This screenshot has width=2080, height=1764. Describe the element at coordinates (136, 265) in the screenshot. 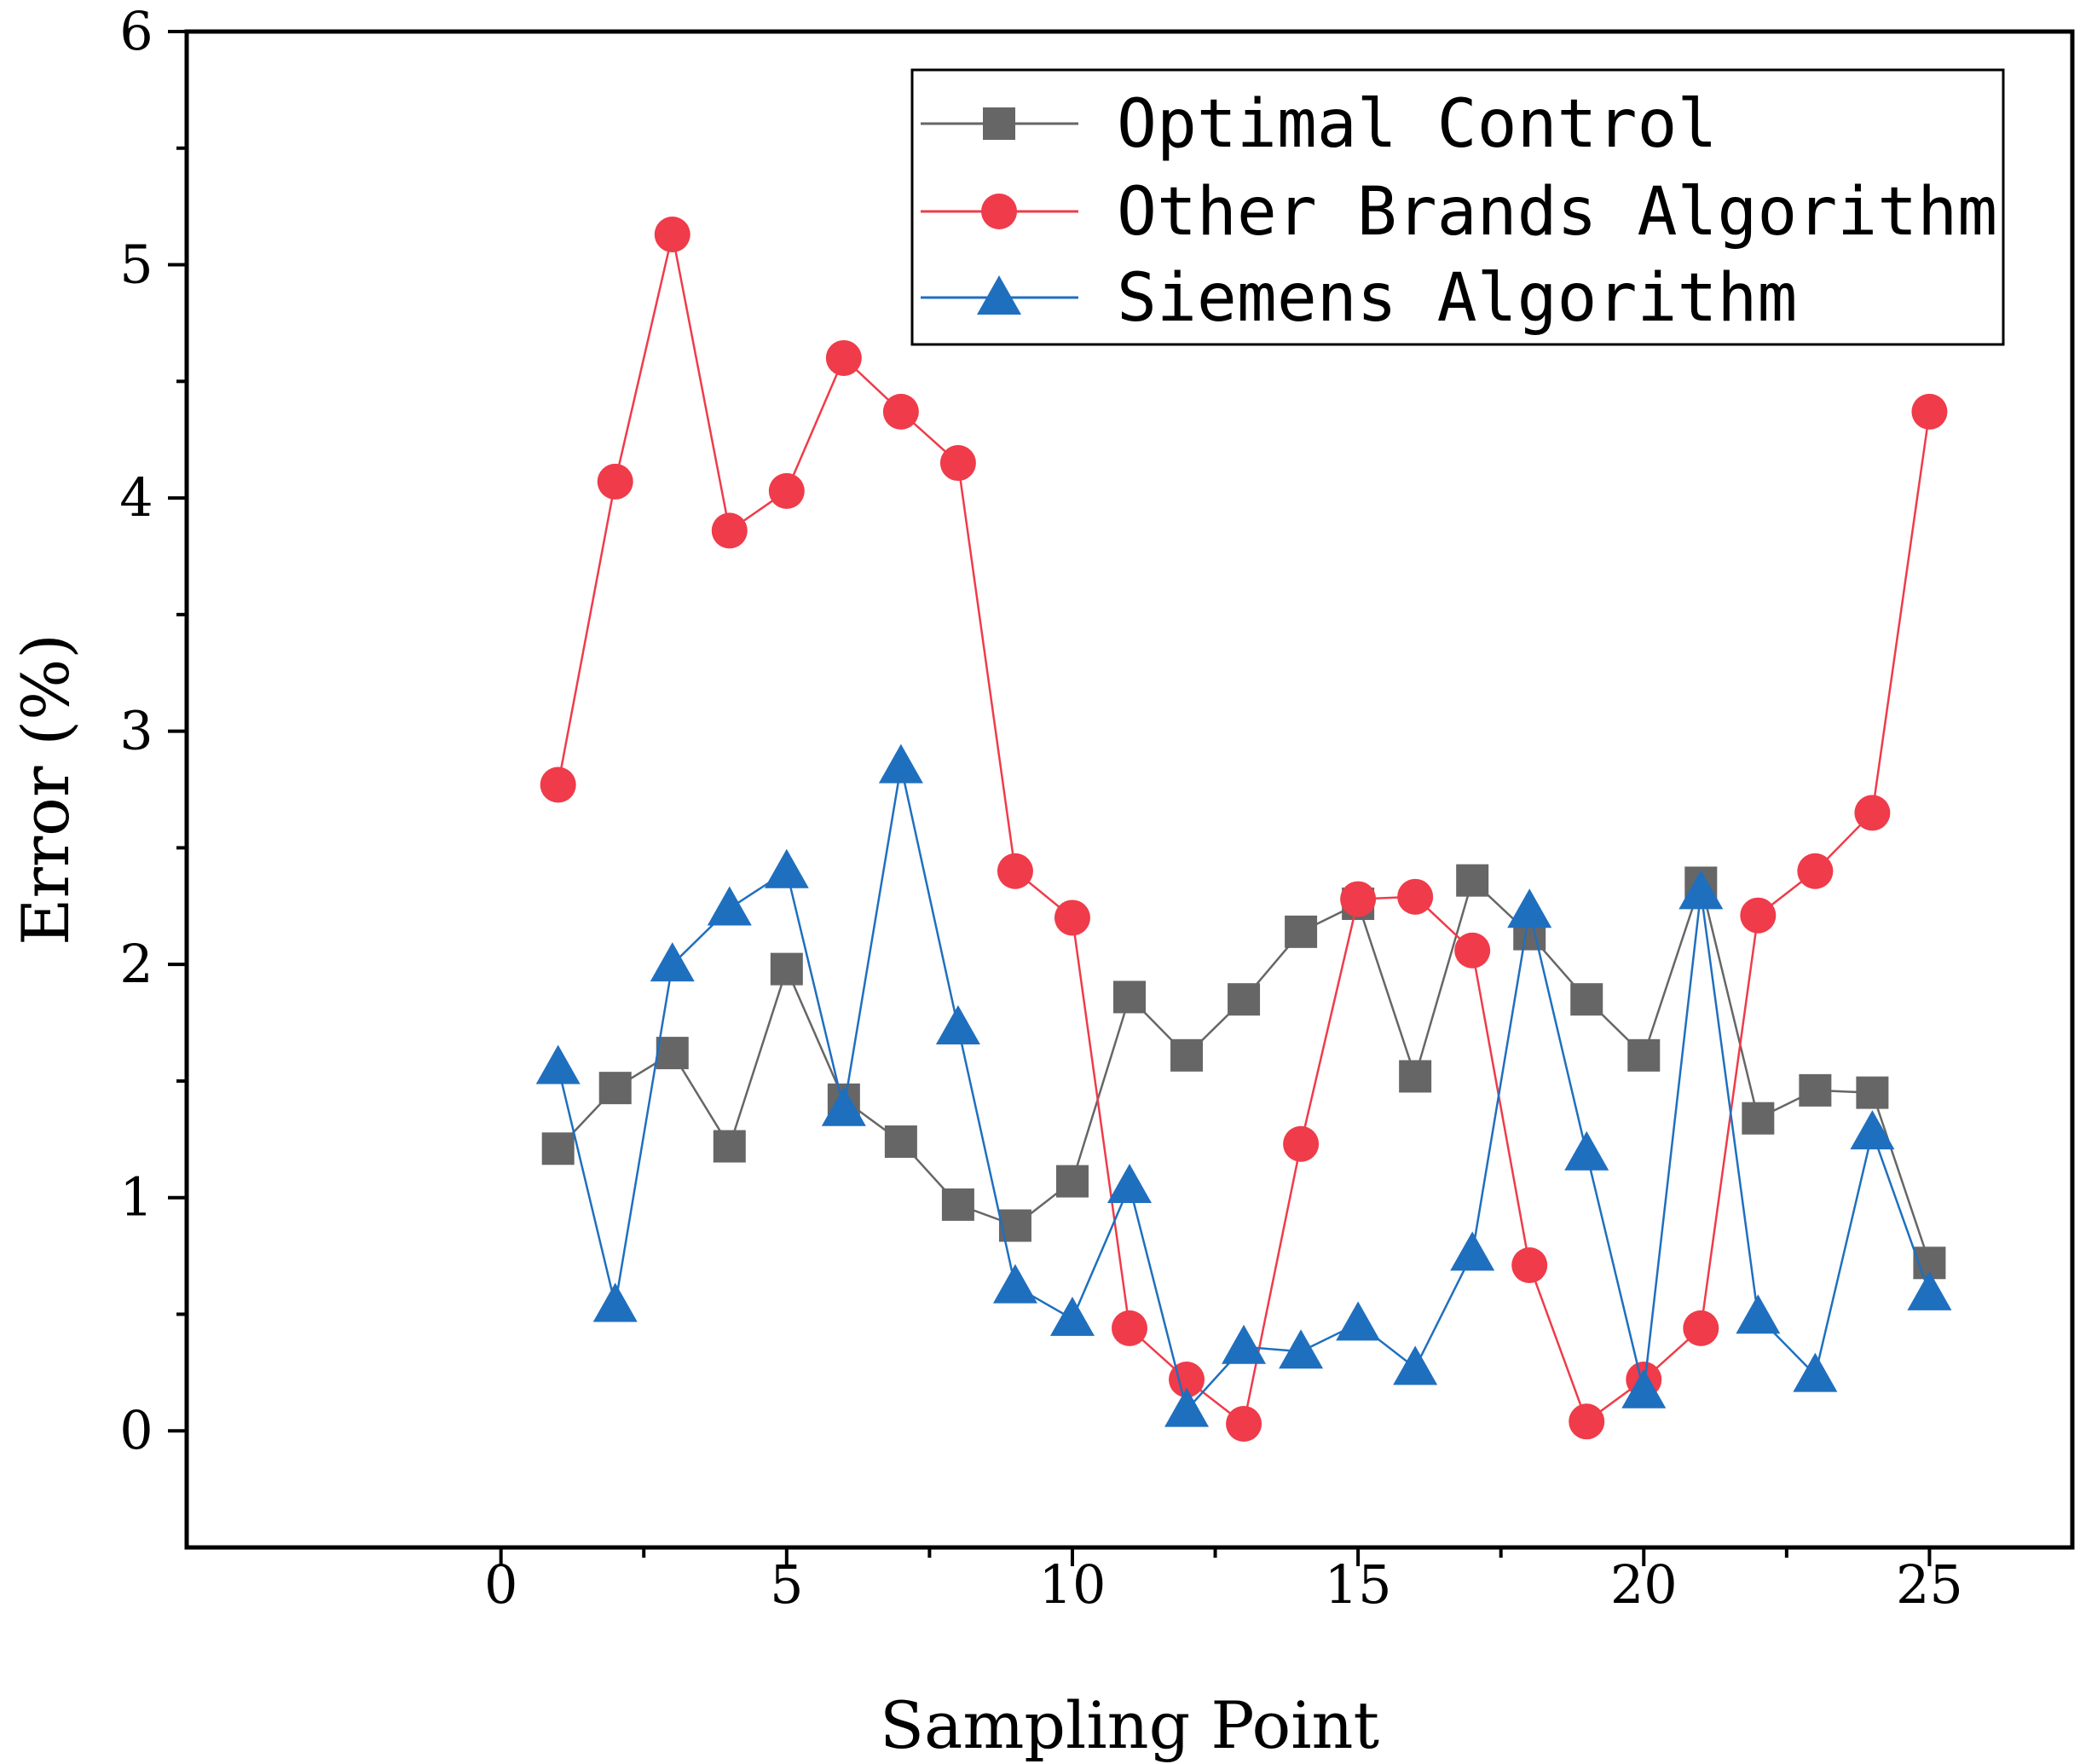

I see `y-tick-label: 5` at that location.